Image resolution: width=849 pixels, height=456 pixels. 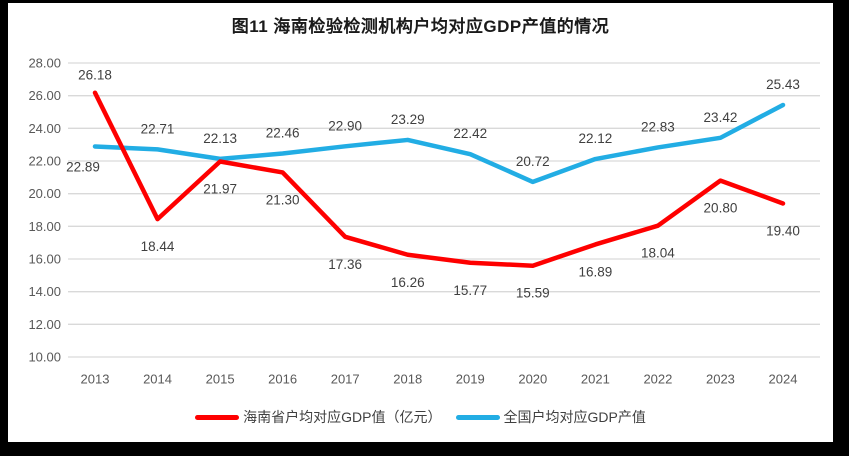 I want to click on svg-text: 2014, so click(x=157, y=379).